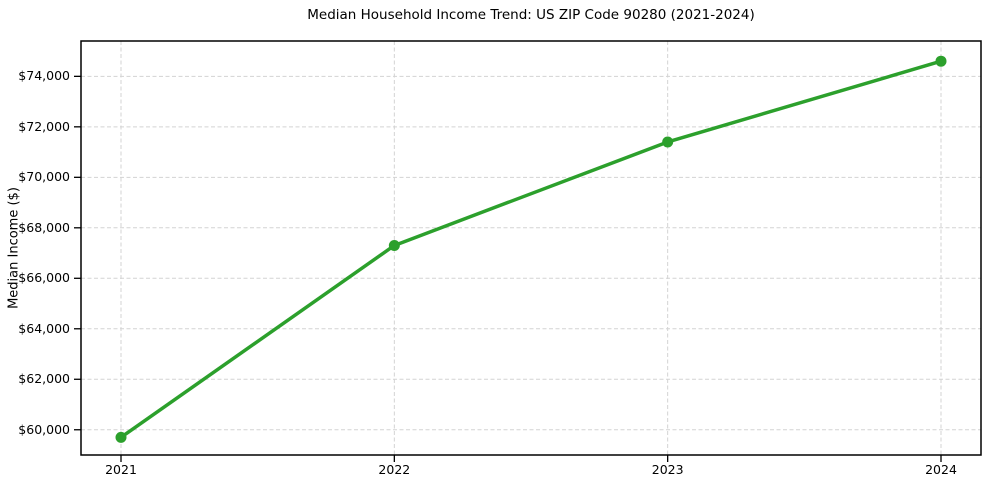 This screenshot has height=490, width=989. I want to click on y-tick-label: $70,000, so click(44, 177).